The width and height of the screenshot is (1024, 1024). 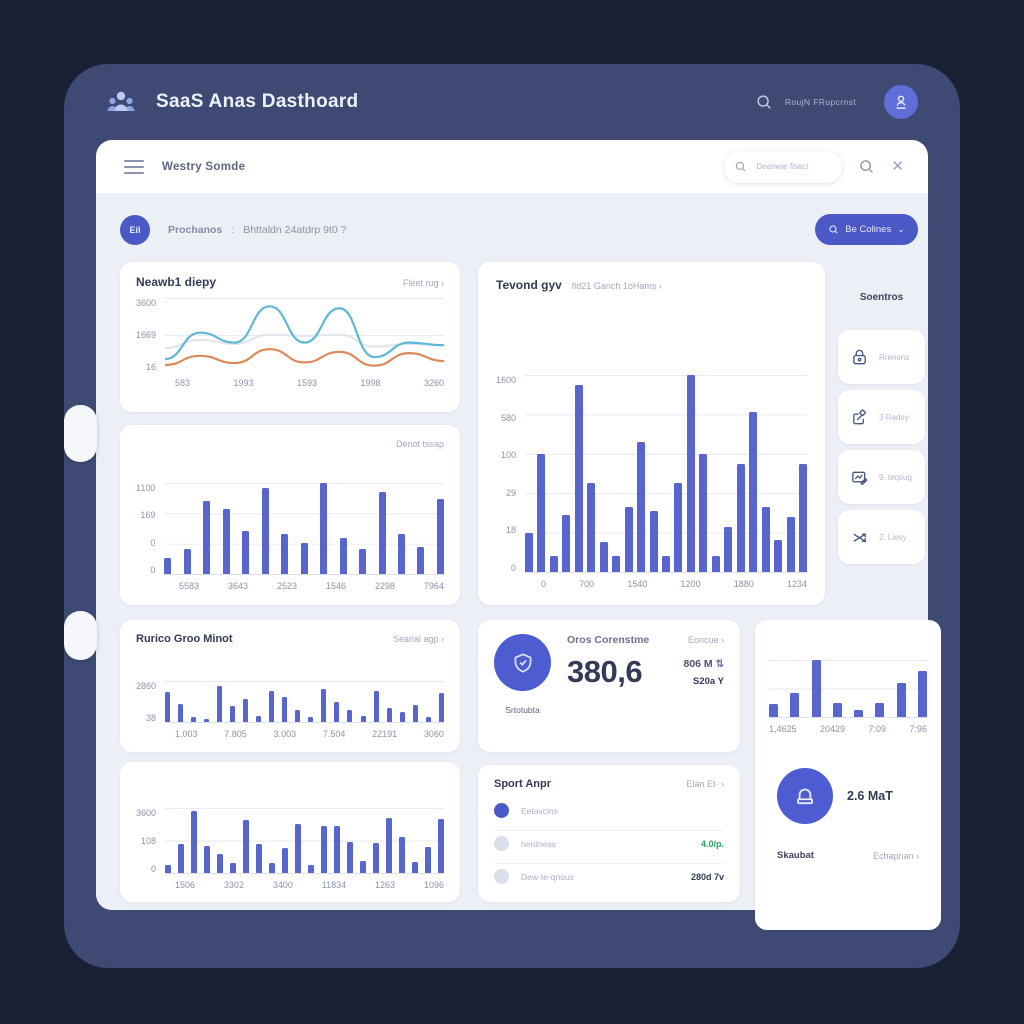 I want to click on legend-row: herdness 4.0/p., so click(x=609, y=843).